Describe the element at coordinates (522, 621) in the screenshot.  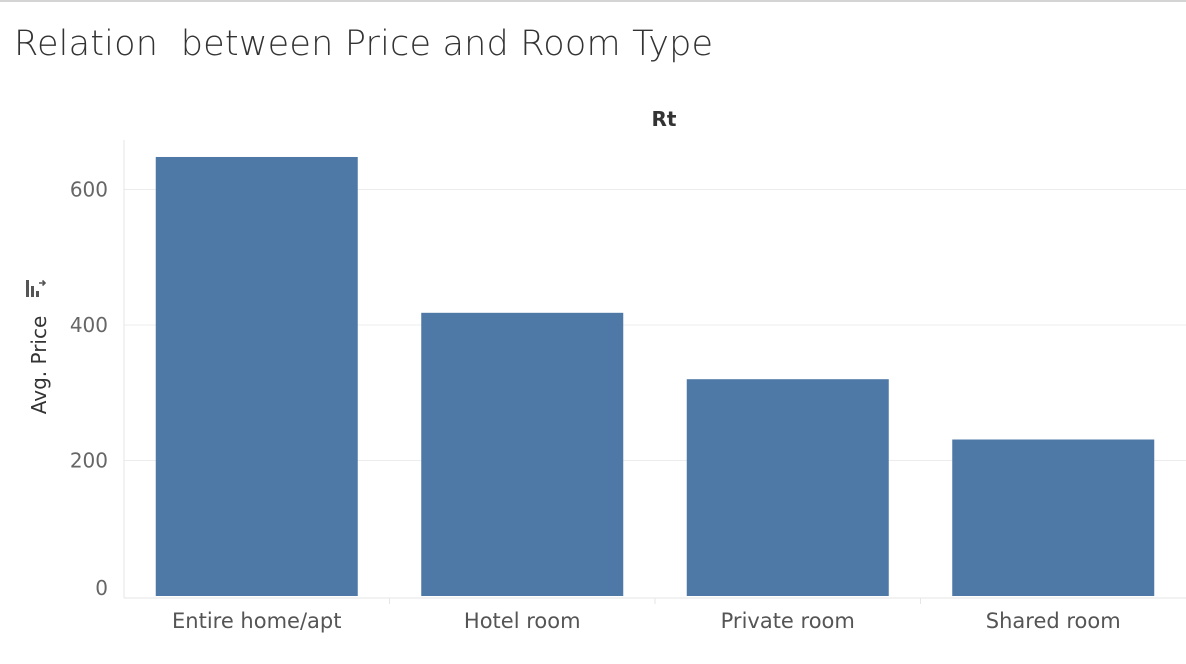
I see `x-category-label: Hotel room` at that location.